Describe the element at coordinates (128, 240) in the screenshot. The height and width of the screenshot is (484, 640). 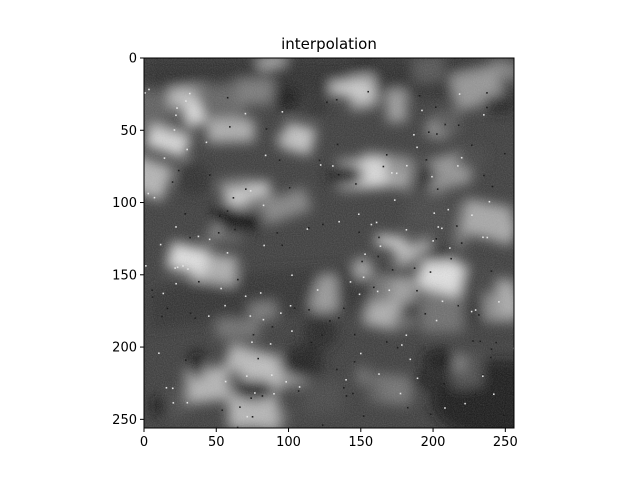
I see `y-axis: 0 50 100 150 200 250` at that location.